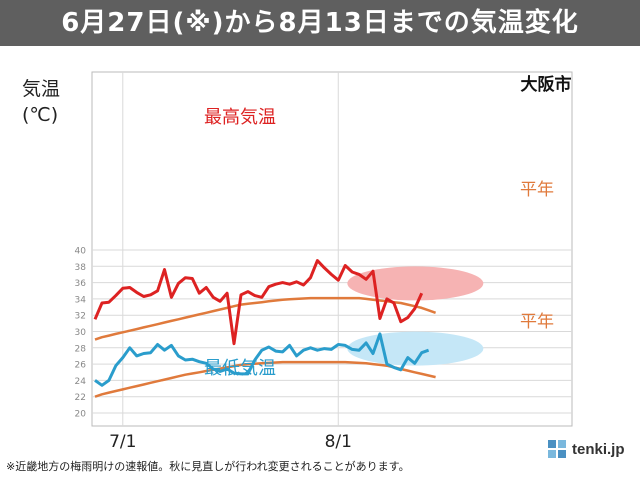 The width and height of the screenshot is (640, 480). What do you see at coordinates (557, 449) in the screenshot?
I see `tenki-logo-icon` at bounding box center [557, 449].